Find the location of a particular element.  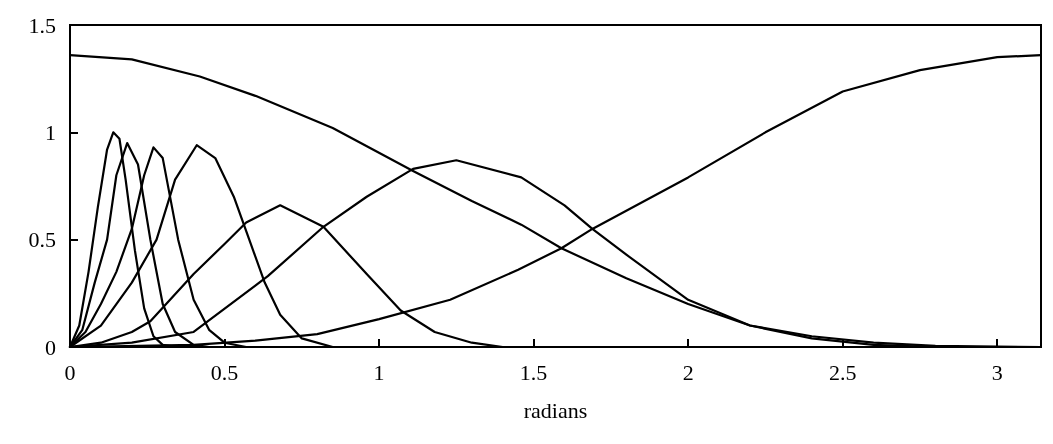

x-tick-label: 3 is located at coordinates (997, 372).